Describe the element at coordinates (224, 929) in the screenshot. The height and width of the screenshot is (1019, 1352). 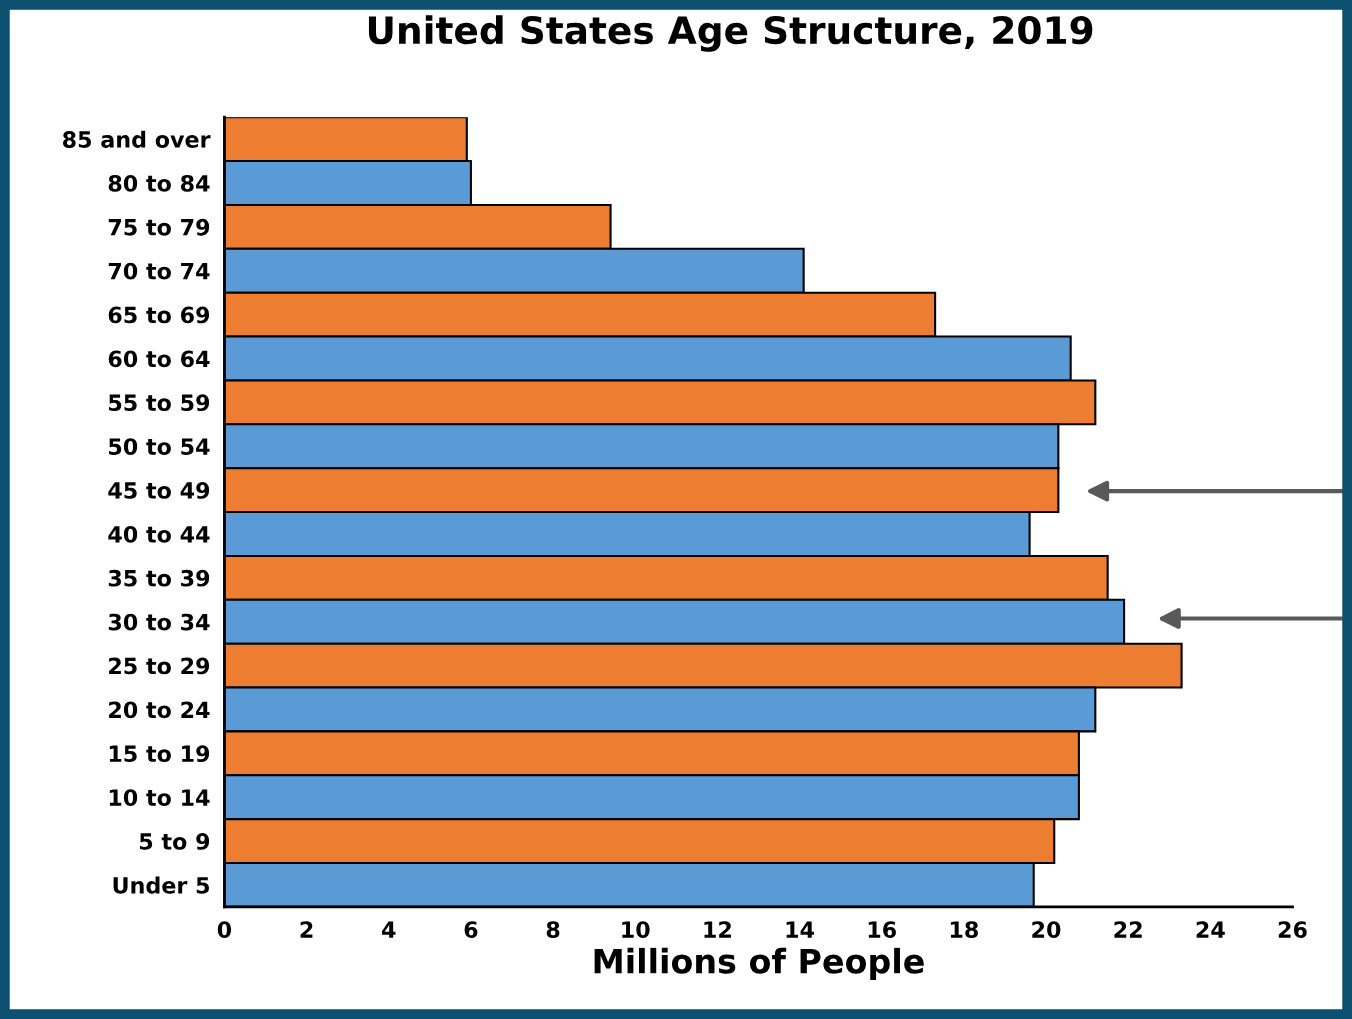
I see `x-tick-label: 0` at that location.